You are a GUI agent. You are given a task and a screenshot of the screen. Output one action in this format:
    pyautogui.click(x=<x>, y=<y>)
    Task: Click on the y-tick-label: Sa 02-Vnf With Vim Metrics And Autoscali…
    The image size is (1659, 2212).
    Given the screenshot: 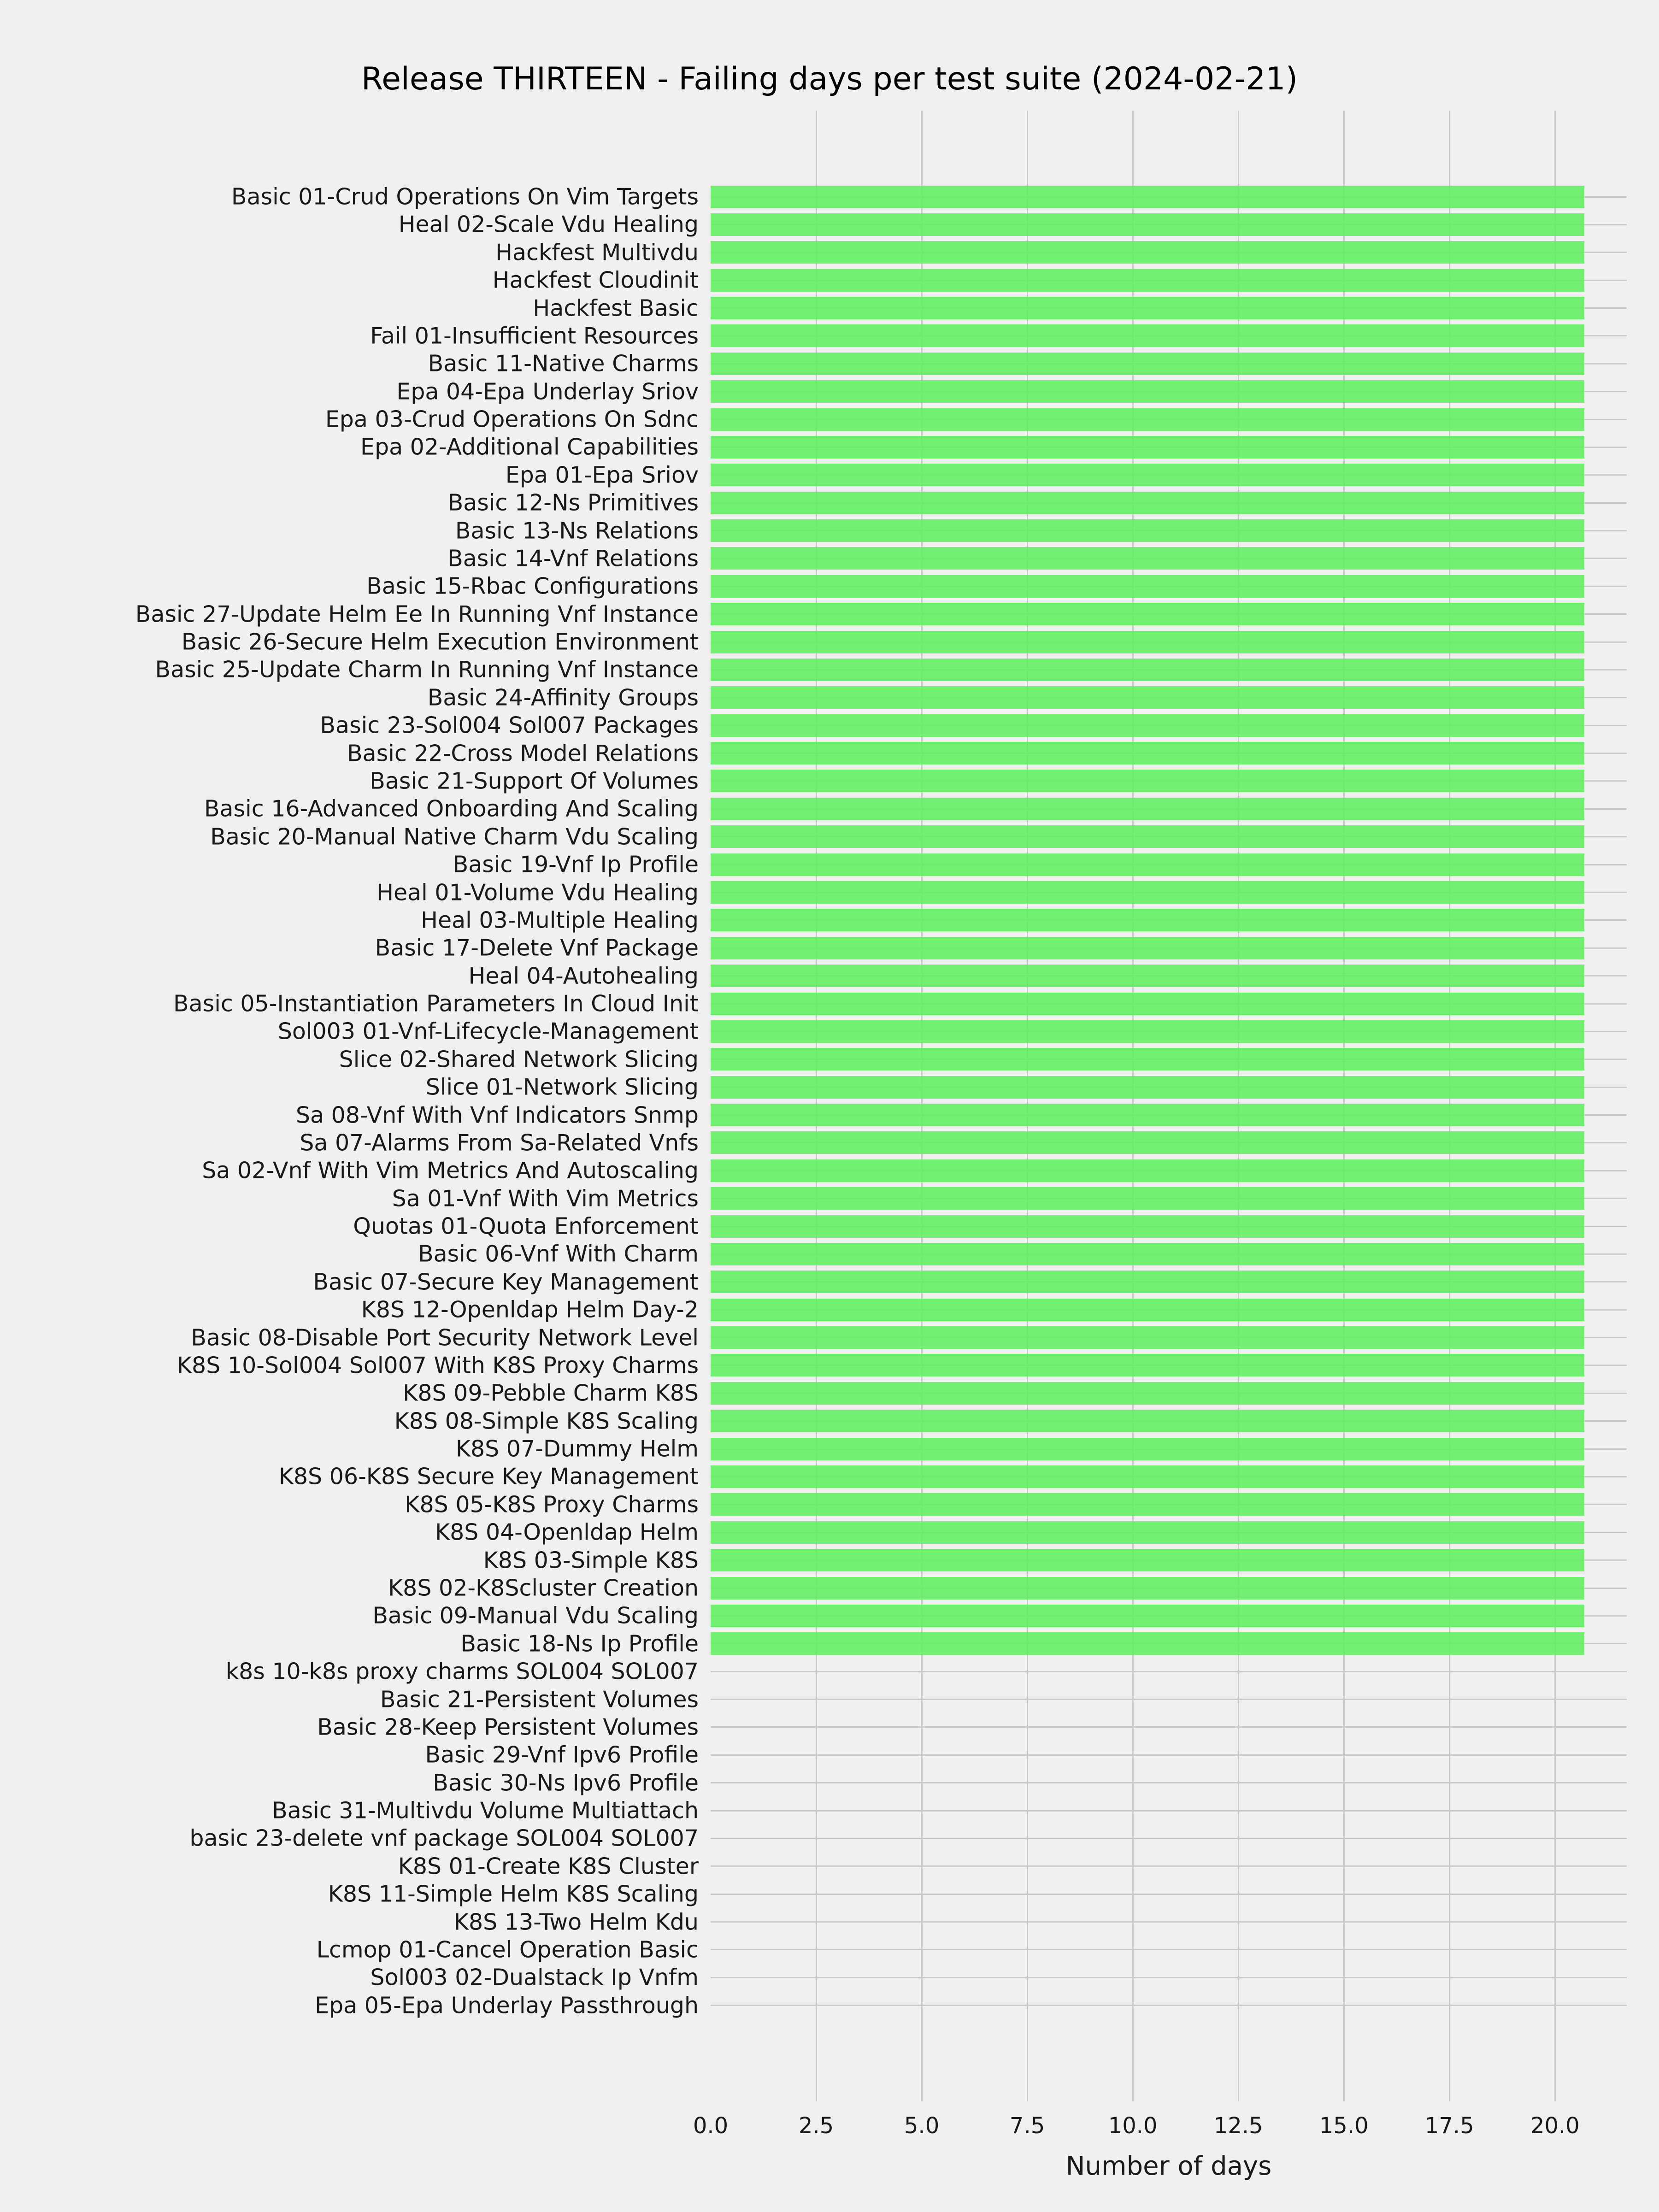 What is the action you would take?
    pyautogui.click(x=450, y=1170)
    